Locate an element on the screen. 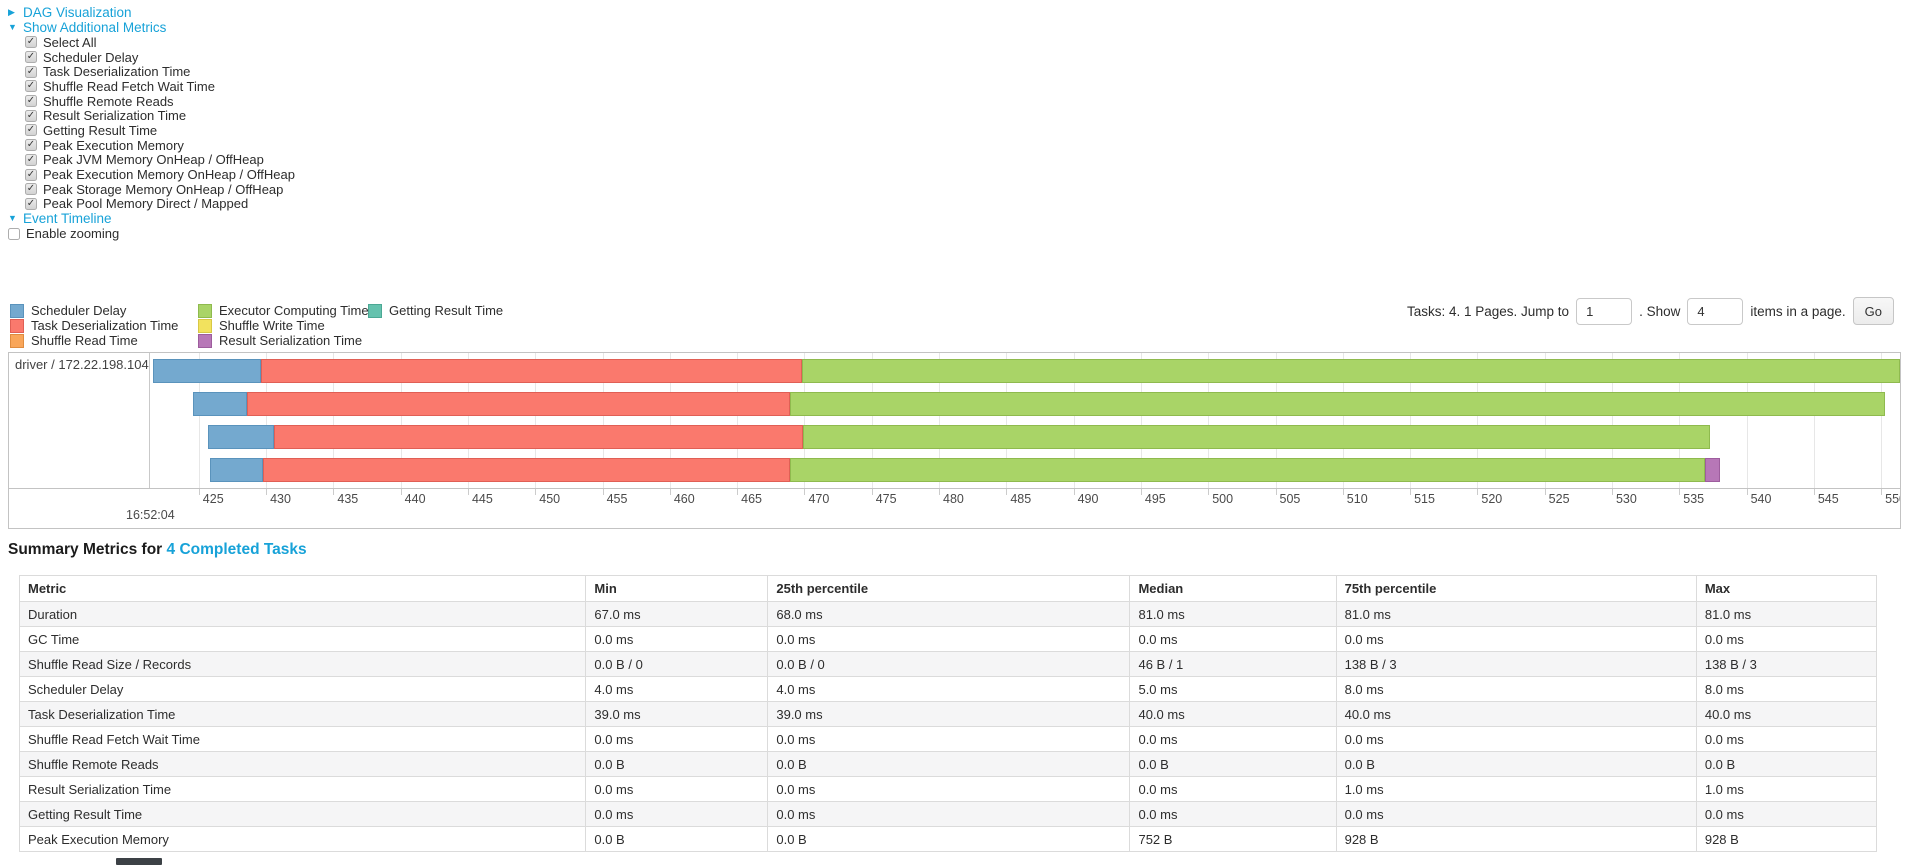  jump-to-page-input is located at coordinates (1604, 311).